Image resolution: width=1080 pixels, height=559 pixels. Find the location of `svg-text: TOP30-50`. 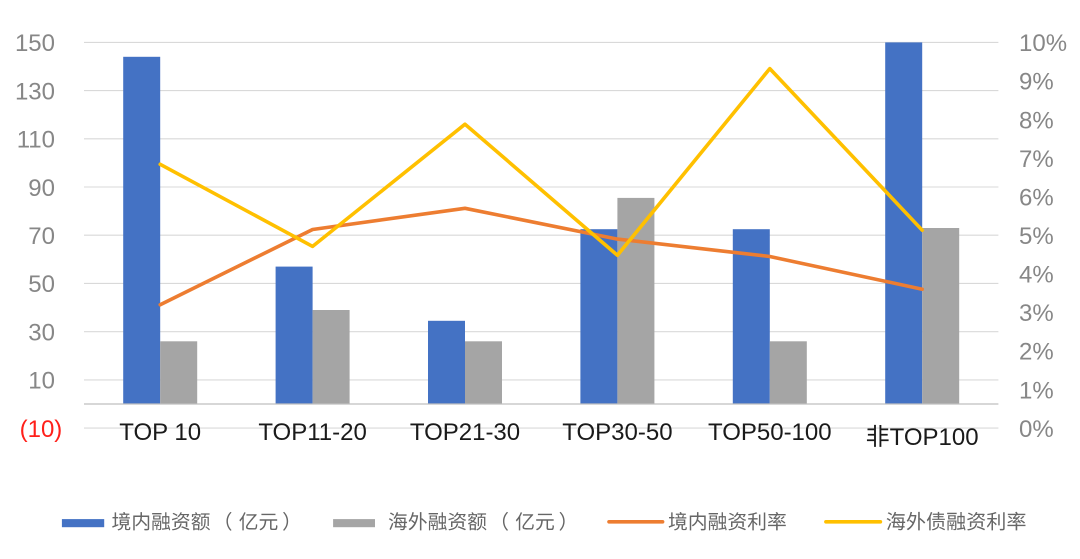

svg-text: TOP30-50 is located at coordinates (617, 432).